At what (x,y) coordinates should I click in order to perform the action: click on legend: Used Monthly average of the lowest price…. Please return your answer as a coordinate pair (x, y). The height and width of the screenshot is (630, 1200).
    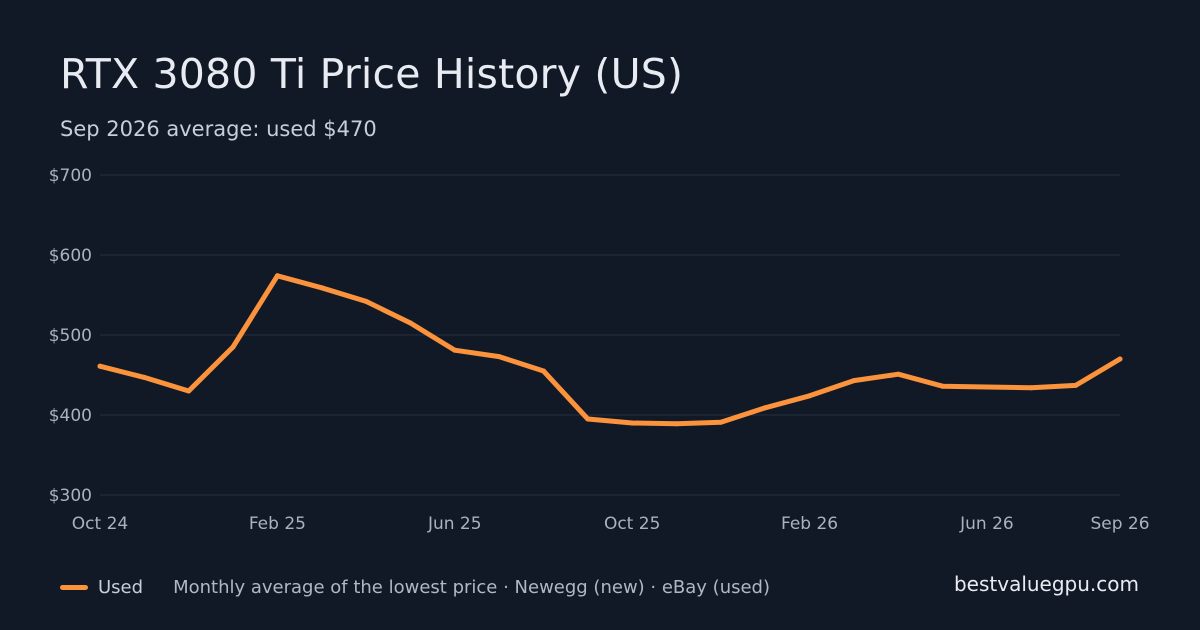
    Looking at the image, I should click on (415, 587).